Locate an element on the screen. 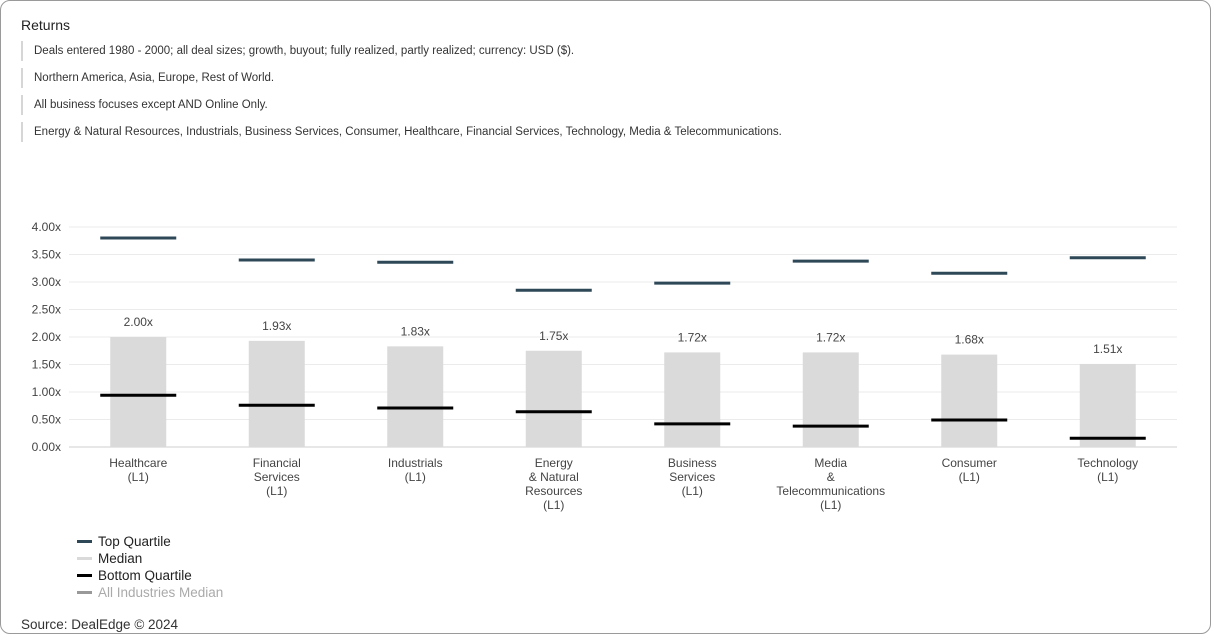  x-tick-label-line: & is located at coordinates (831, 477).